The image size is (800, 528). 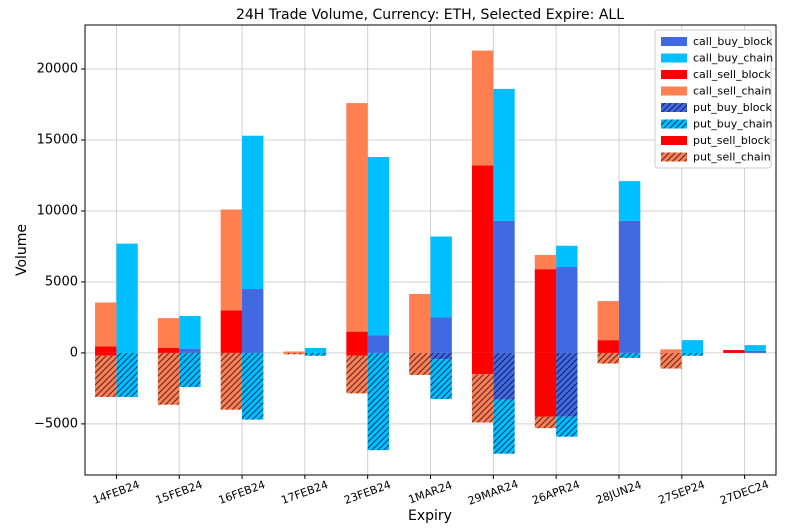 I want to click on legend-label: call_sell_block, so click(x=732, y=74).